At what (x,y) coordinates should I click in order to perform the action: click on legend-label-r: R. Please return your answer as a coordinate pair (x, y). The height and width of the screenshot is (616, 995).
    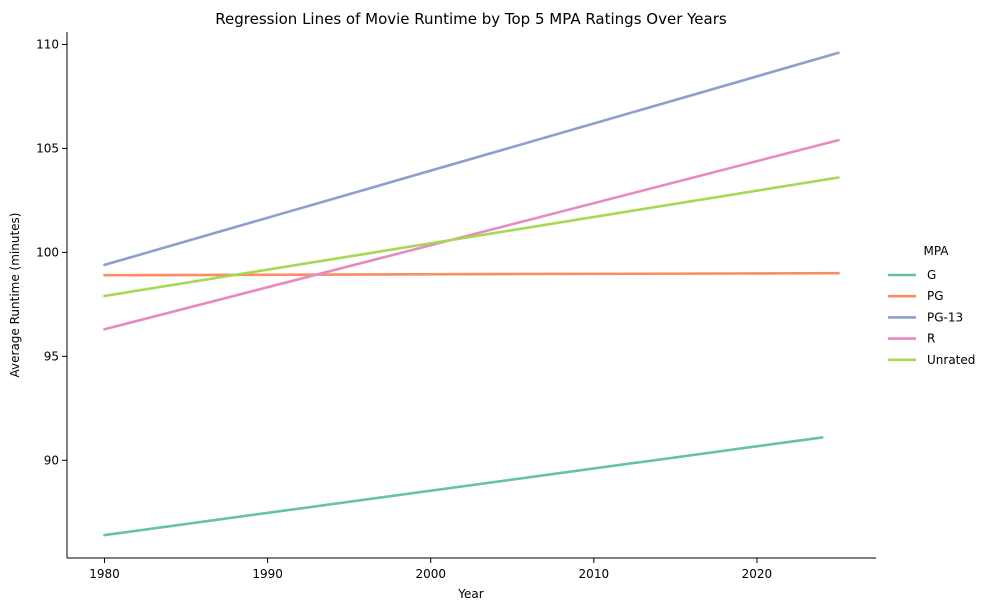
    Looking at the image, I should click on (931, 339).